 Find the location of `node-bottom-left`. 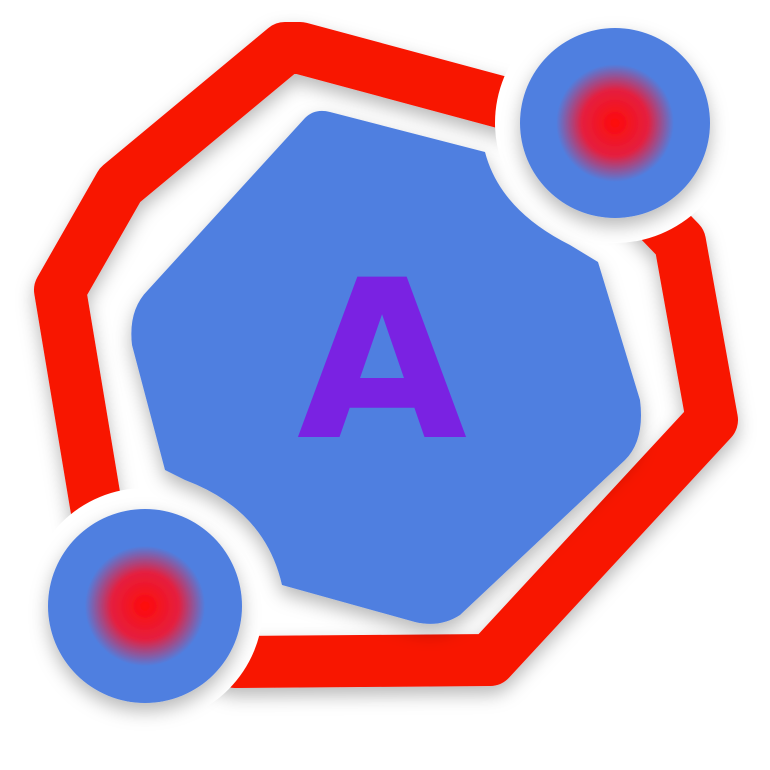

node-bottom-left is located at coordinates (145, 606).